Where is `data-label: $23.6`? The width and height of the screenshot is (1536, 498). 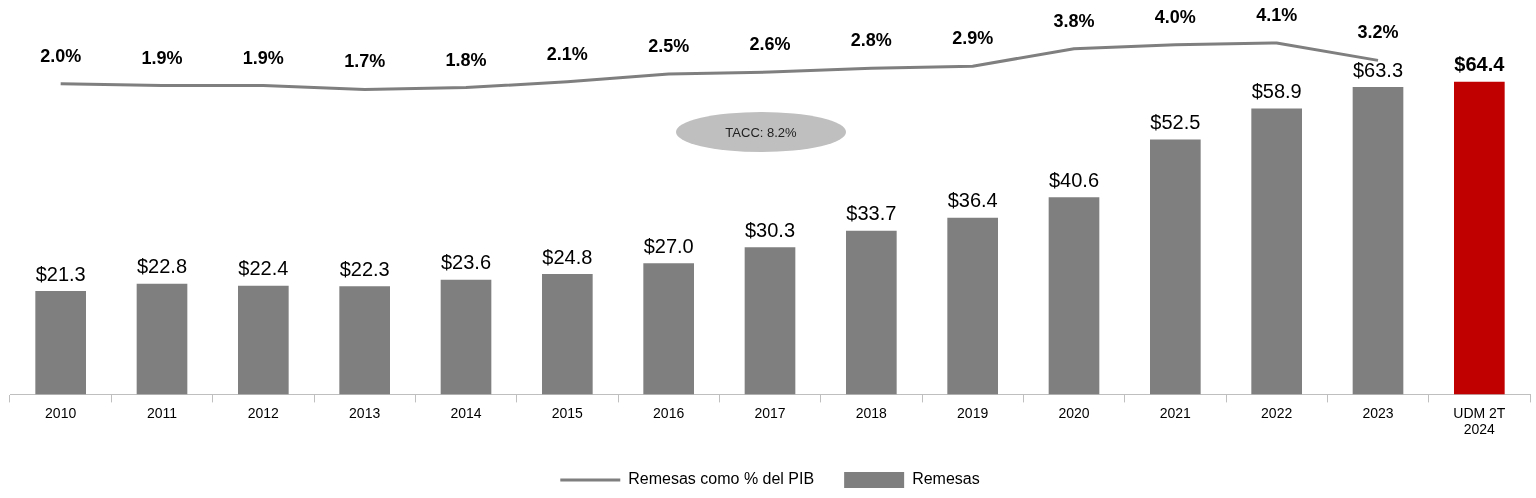
data-label: $23.6 is located at coordinates (466, 262).